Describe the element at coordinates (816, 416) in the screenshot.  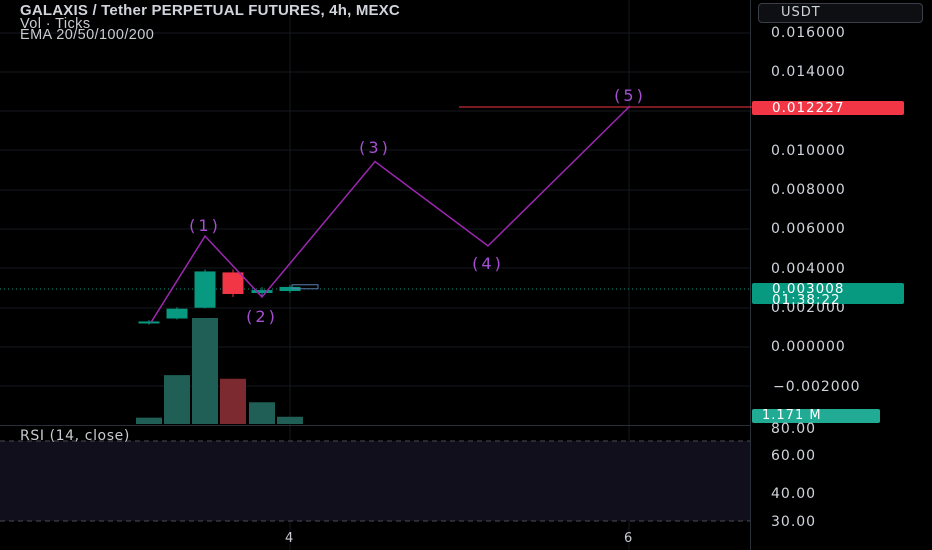
I see `volume-badge: 1.171 M` at that location.